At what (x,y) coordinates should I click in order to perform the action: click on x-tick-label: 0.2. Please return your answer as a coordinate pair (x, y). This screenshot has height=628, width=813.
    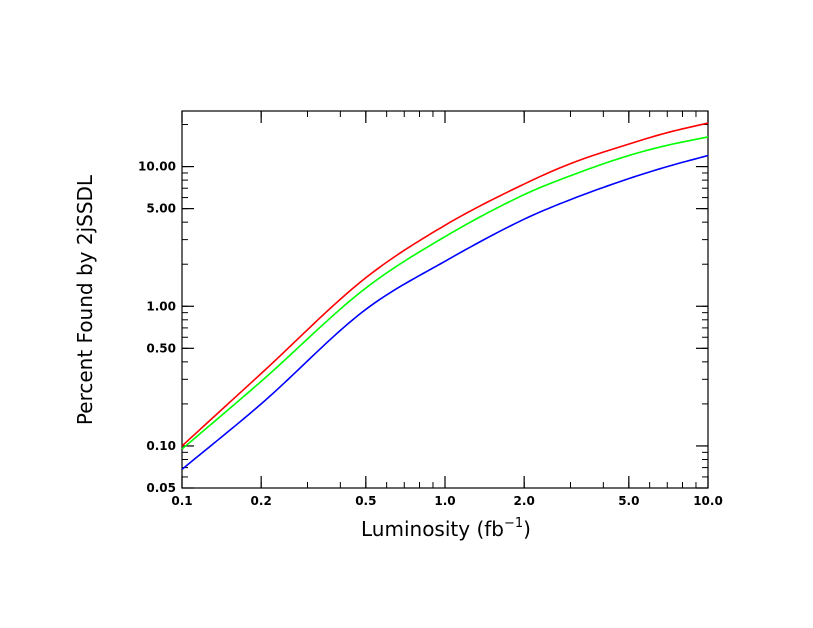
    Looking at the image, I should click on (261, 501).